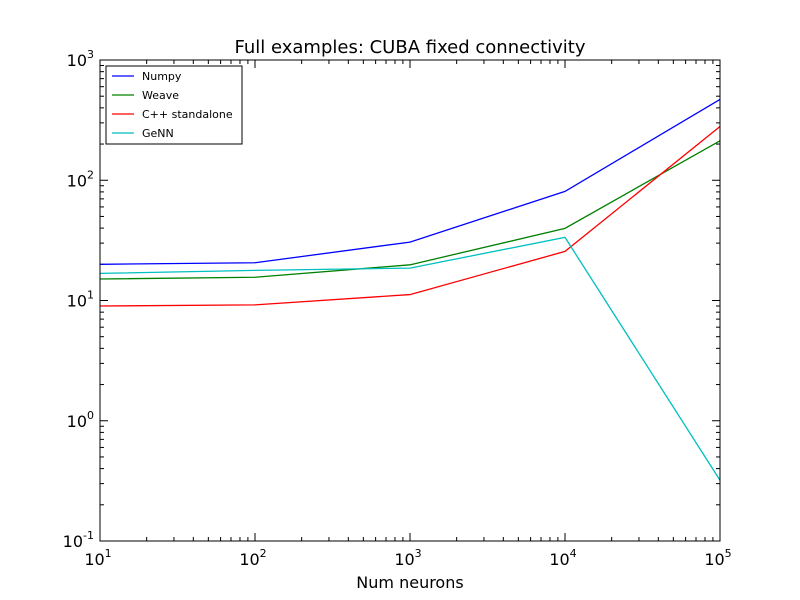 The height and width of the screenshot is (600, 800). Describe the element at coordinates (97, 558) in the screenshot. I see `x-tick-label: 10¹` at that location.